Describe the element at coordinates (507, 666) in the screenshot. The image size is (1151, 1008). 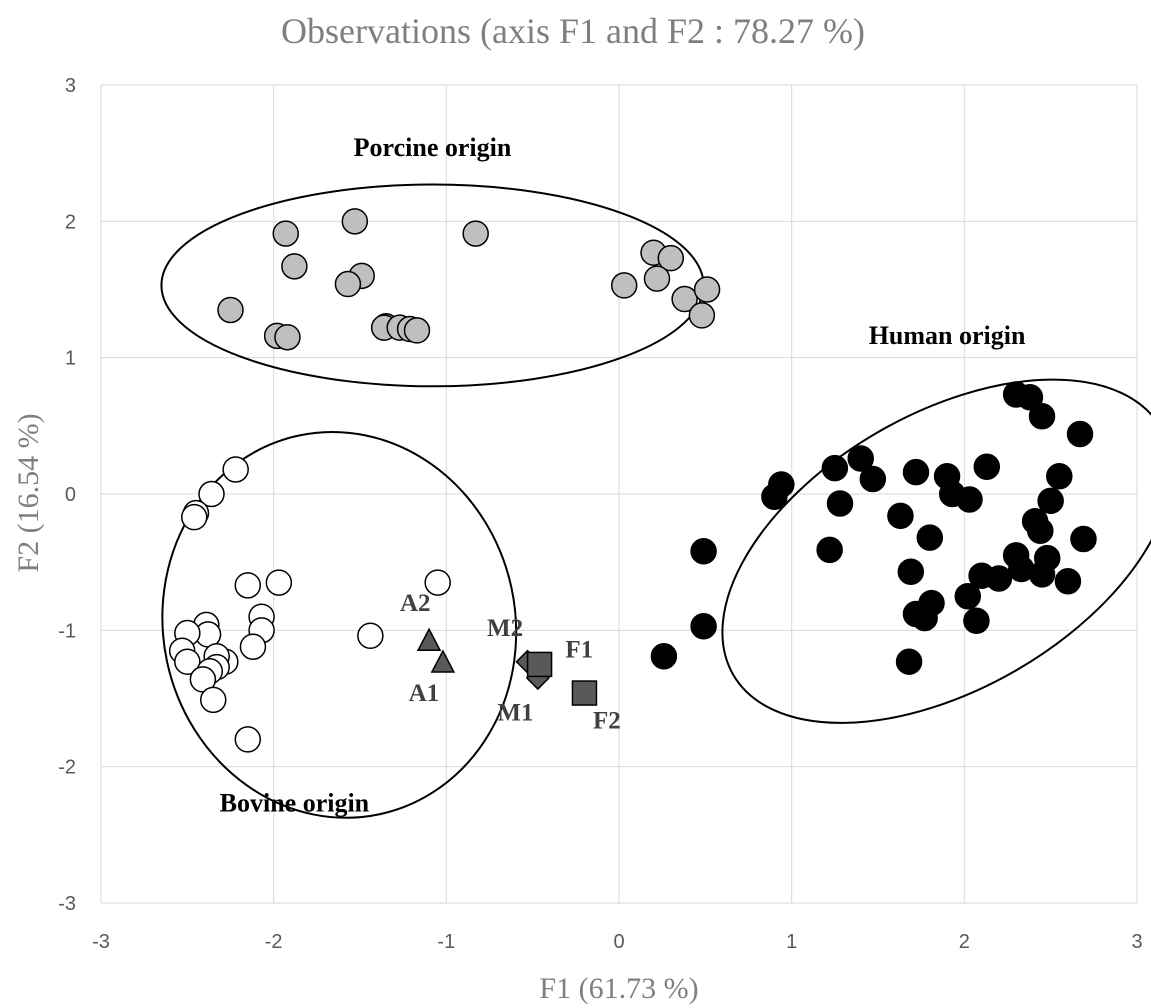
I see `sample-markers` at that location.